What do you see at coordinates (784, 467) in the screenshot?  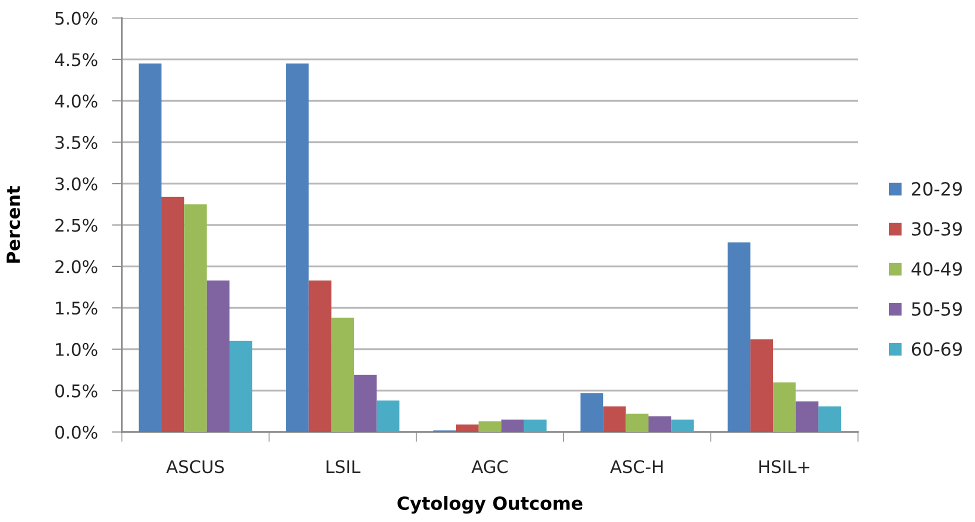 I see `x-tick-label: HSIL+` at bounding box center [784, 467].